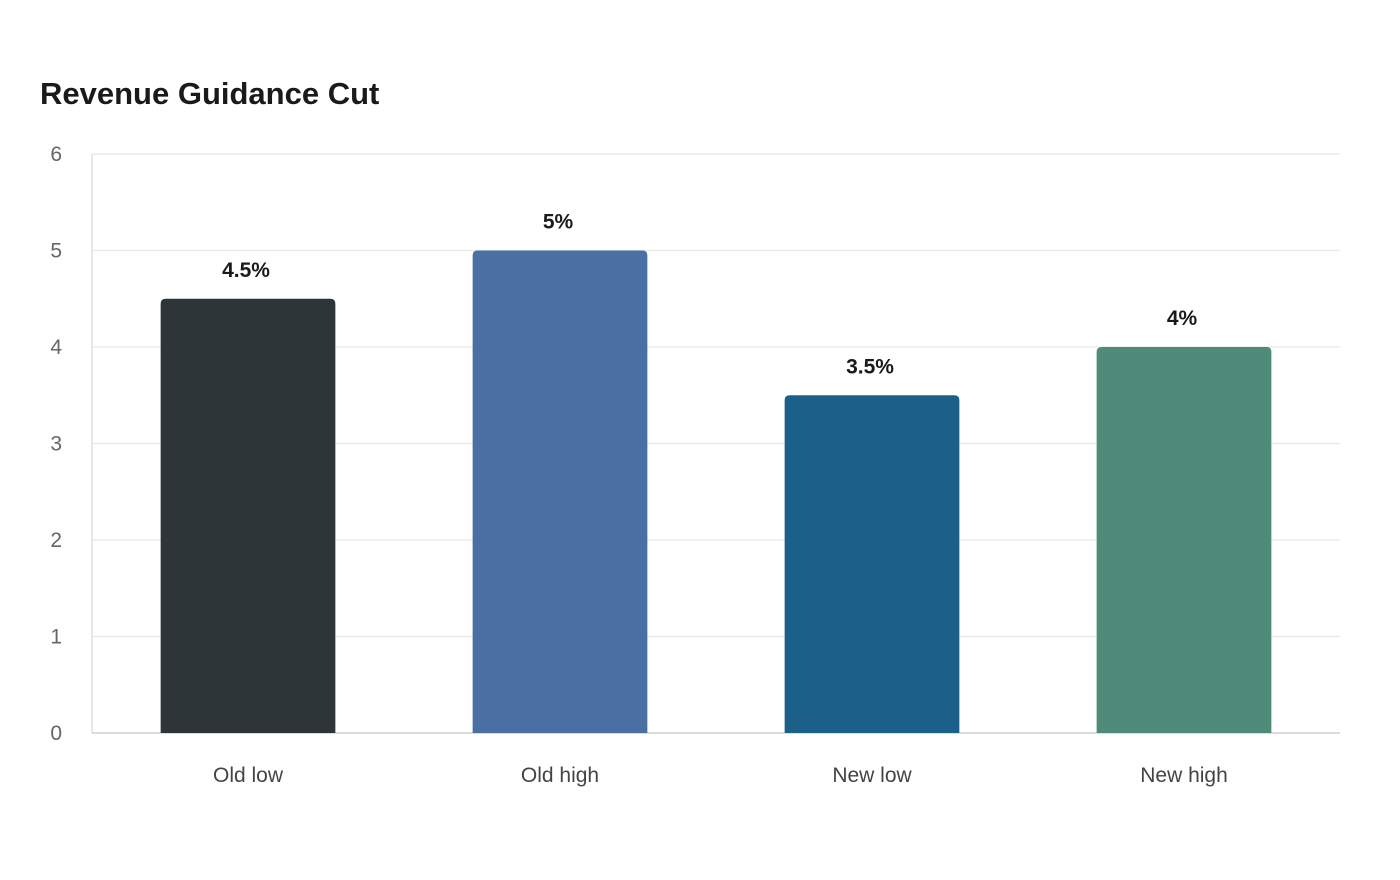 This screenshot has width=1400, height=880. Describe the element at coordinates (1184, 775) in the screenshot. I see `x-tick-label: New high` at that location.